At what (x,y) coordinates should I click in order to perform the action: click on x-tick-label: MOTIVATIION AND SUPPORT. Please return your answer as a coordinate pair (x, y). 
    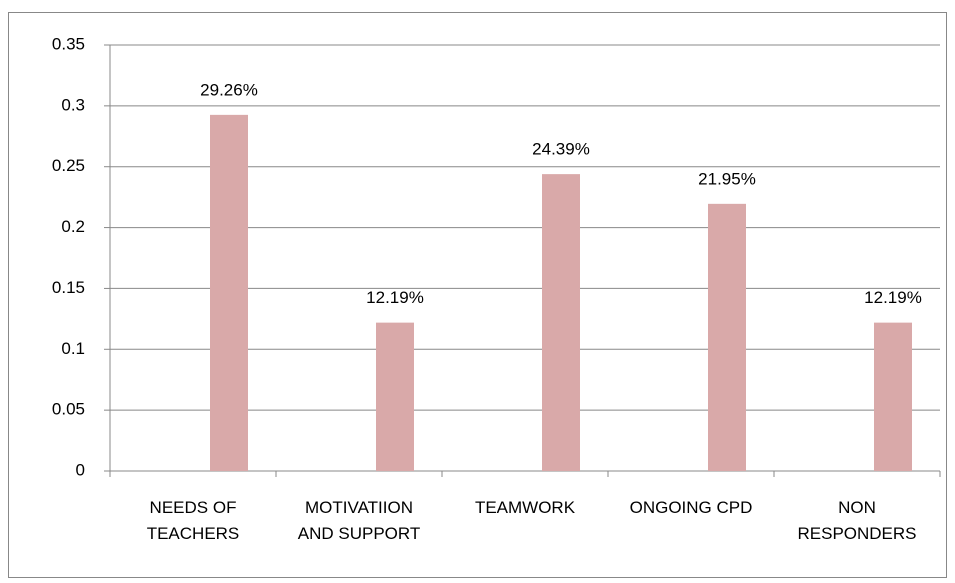
    Looking at the image, I should click on (359, 520).